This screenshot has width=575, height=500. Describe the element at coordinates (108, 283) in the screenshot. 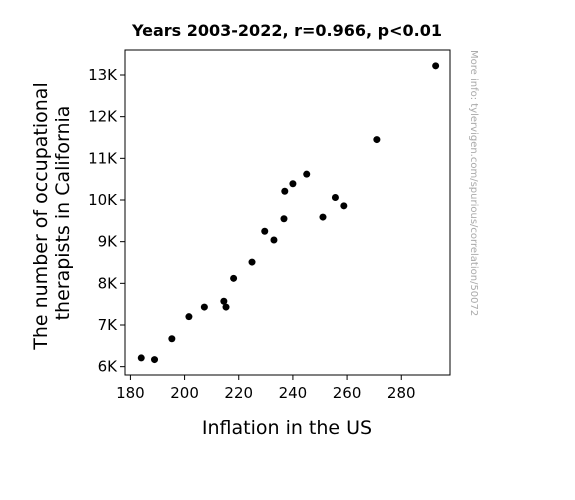

I see `y-tick-label: 8K` at that location.